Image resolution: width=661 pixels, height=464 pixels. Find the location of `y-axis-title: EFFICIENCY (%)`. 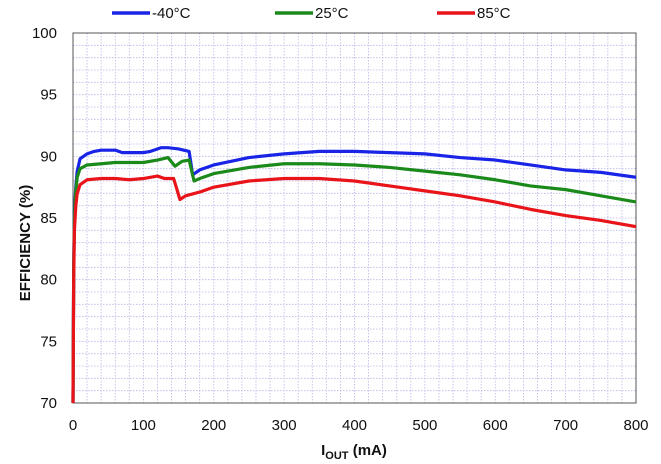

y-axis-title: EFFICIENCY (%) is located at coordinates (25, 243).